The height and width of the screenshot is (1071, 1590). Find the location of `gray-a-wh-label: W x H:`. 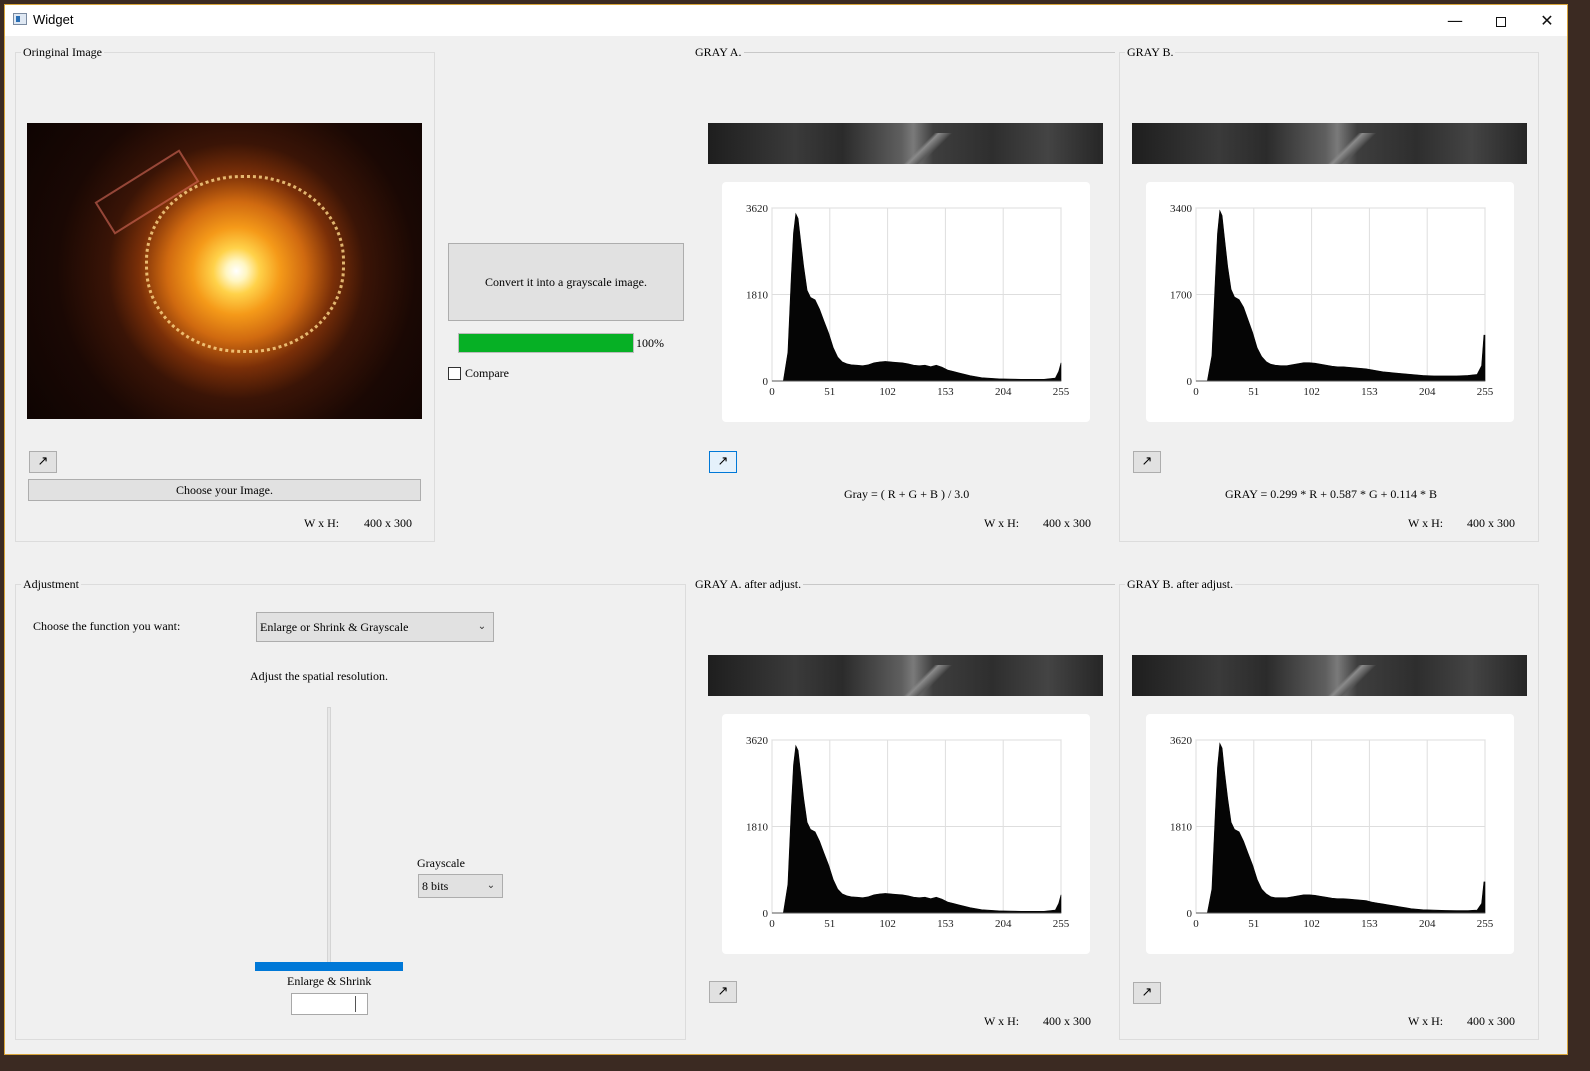

gray-a-wh-label: W x H: is located at coordinates (1002, 523).